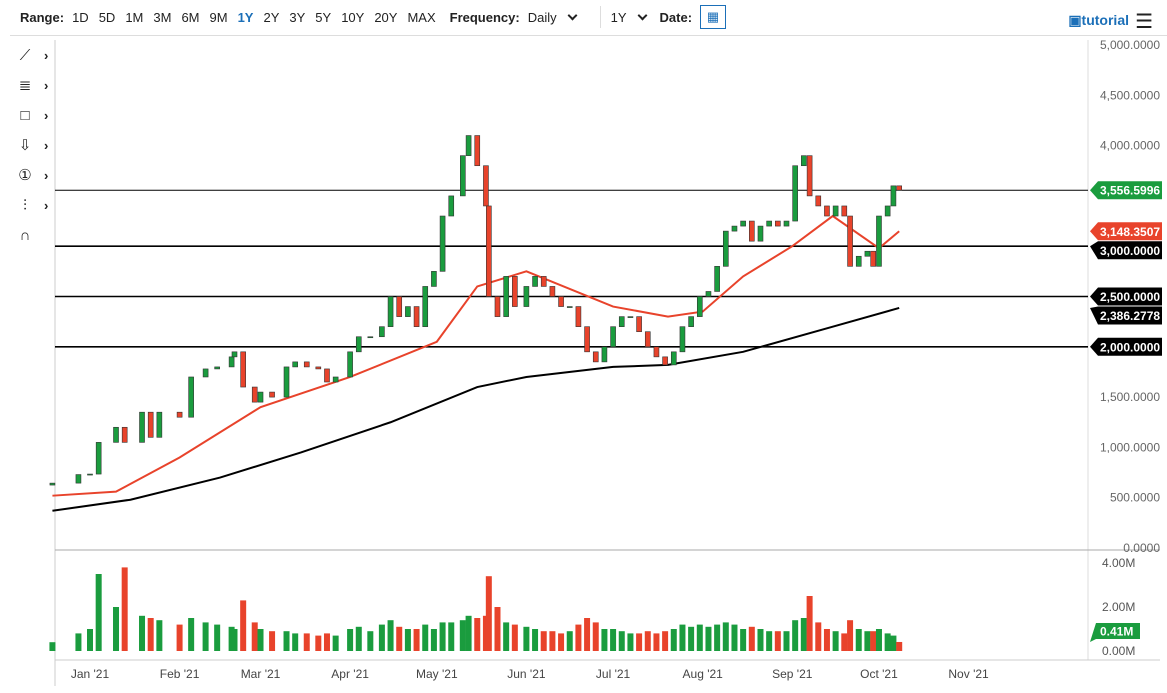  Describe the element at coordinates (386, 17) in the screenshot. I see `range-20y: 20Y` at that location.